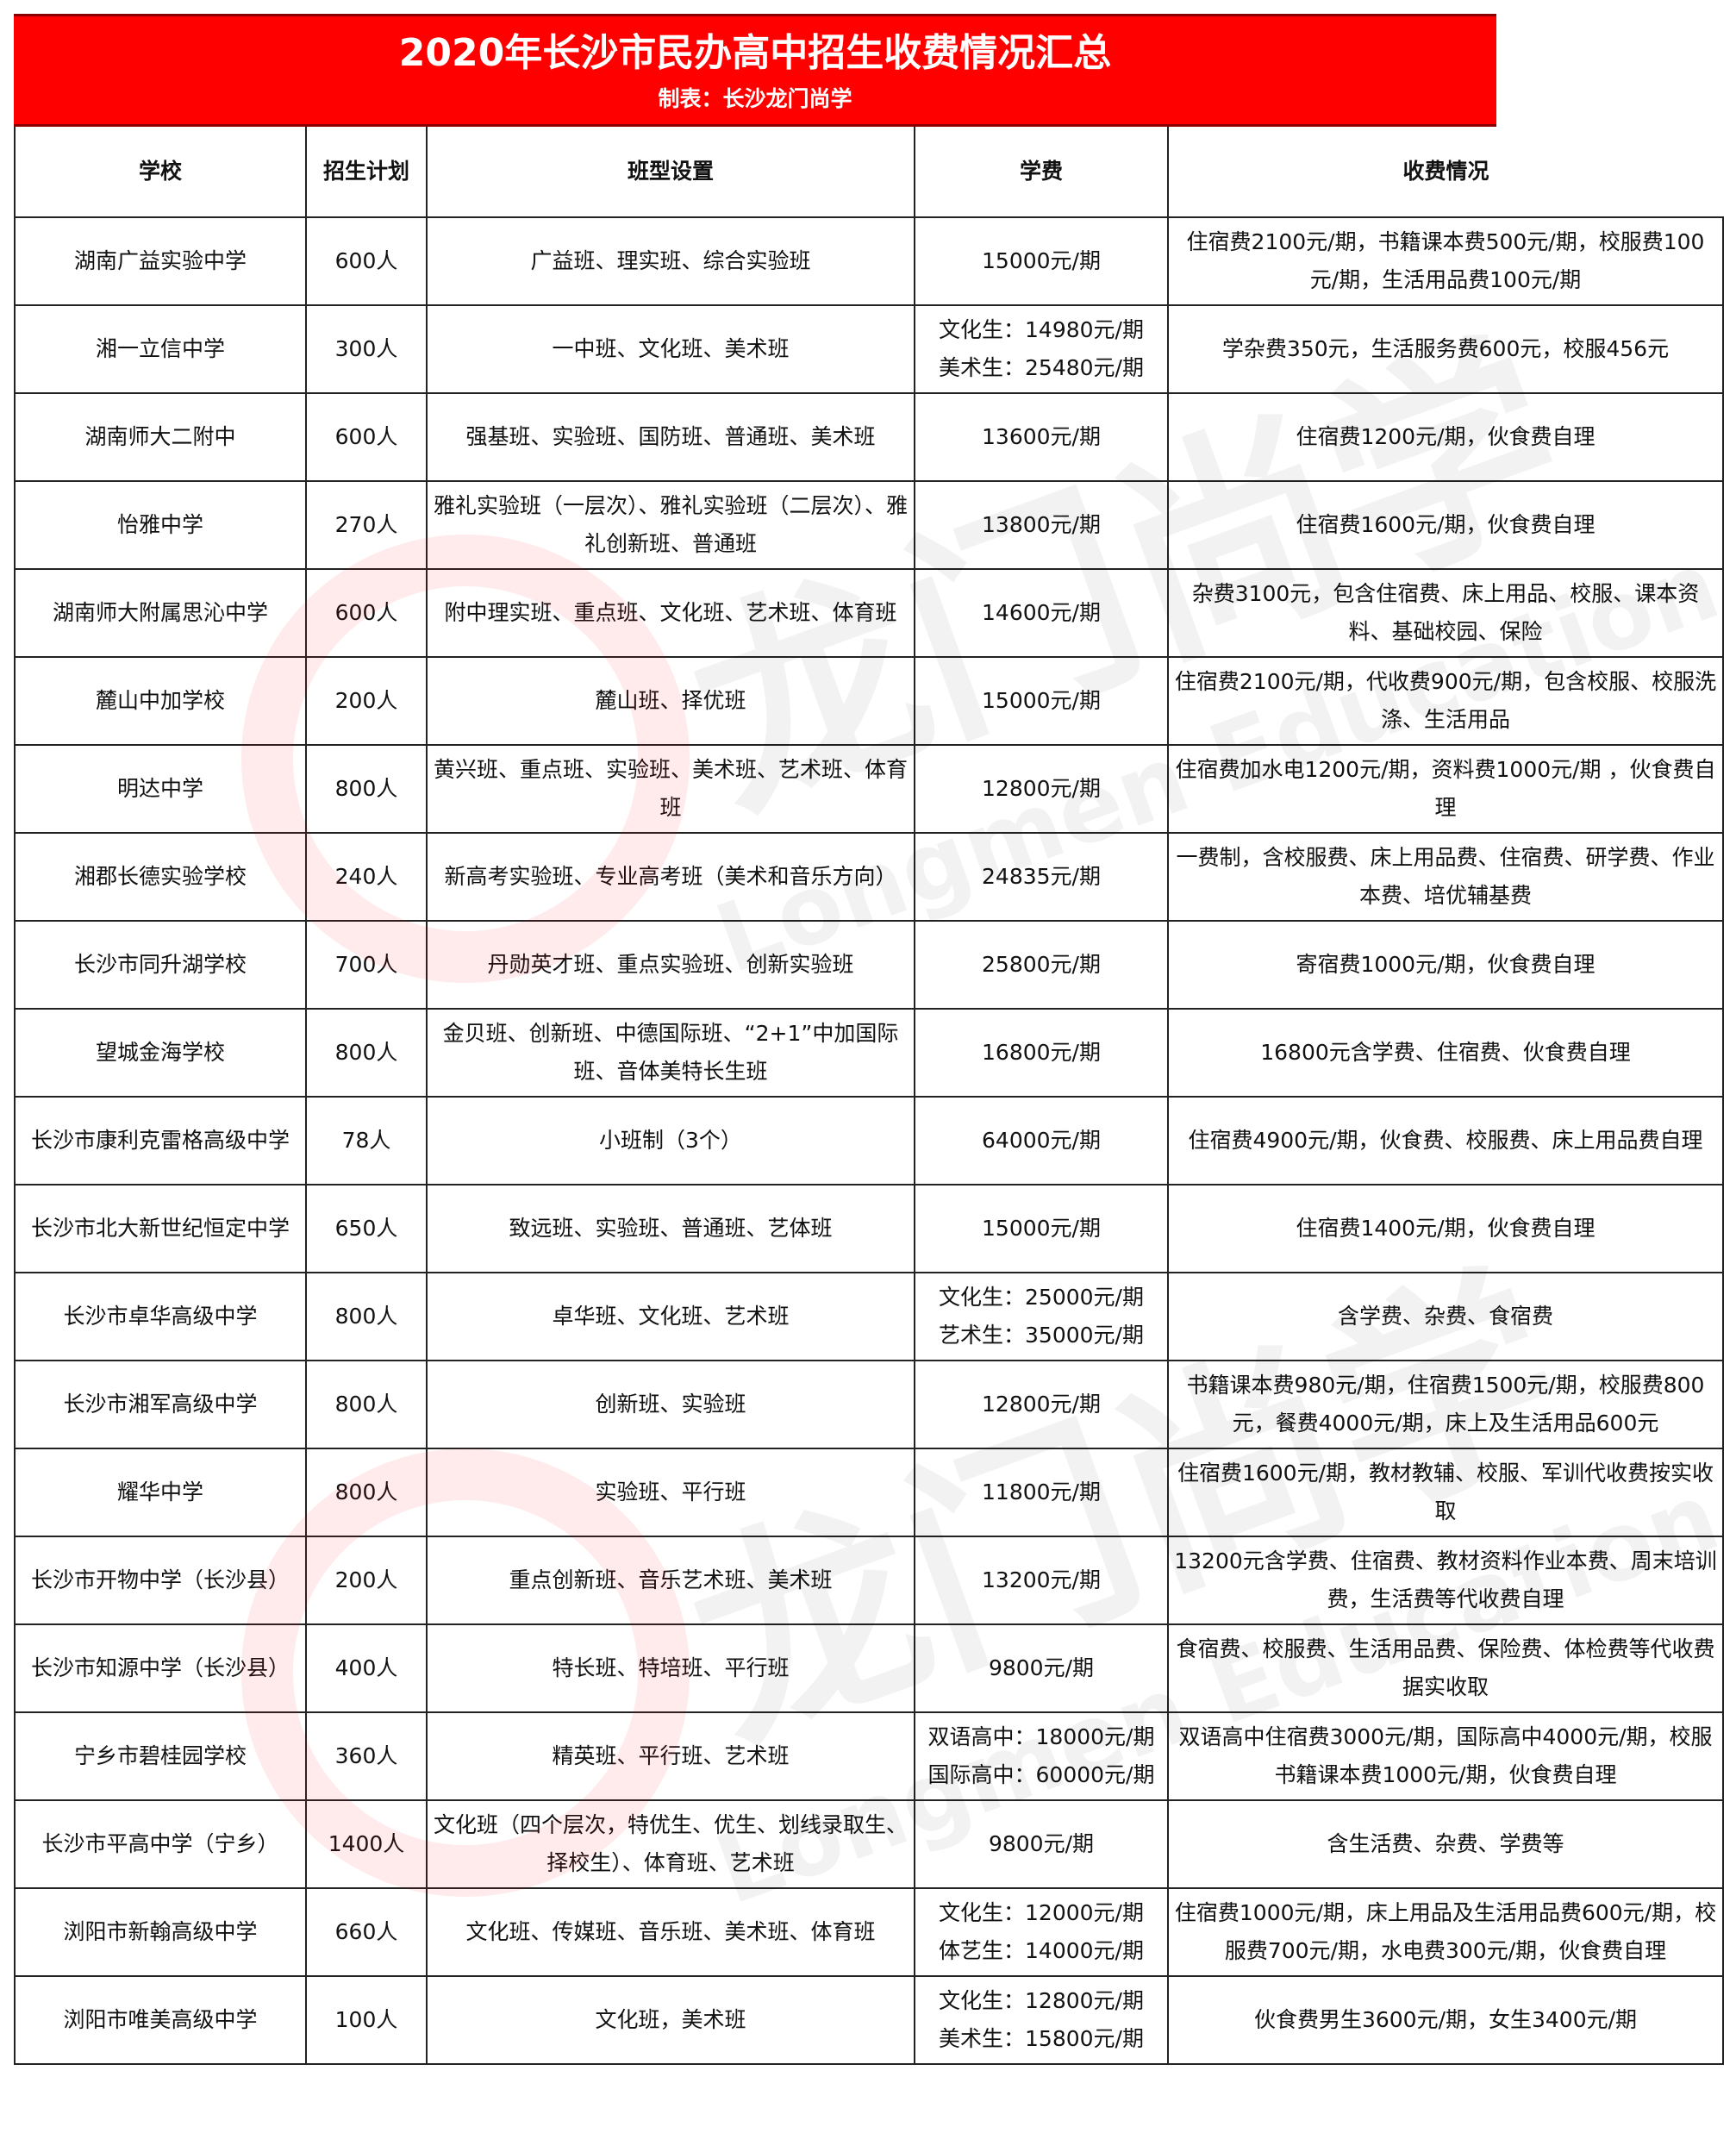  What do you see at coordinates (670, 1228) in the screenshot?
I see `class-types-cell: 致远班、实验班、普通班、艺体班` at bounding box center [670, 1228].